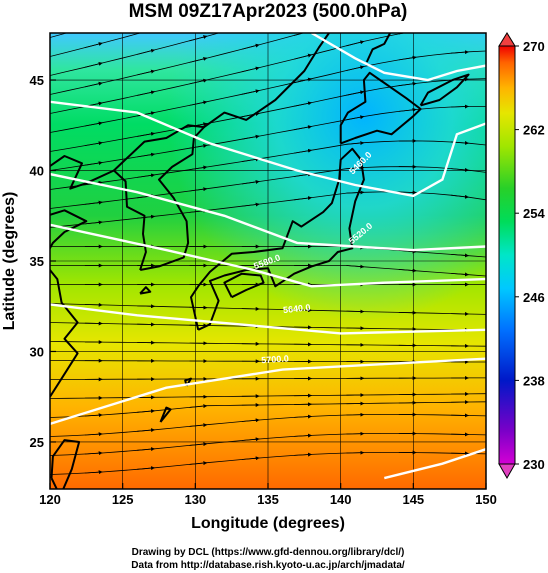  What do you see at coordinates (534, 297) in the screenshot?
I see `colorbar-tick-label: 246` at bounding box center [534, 297].